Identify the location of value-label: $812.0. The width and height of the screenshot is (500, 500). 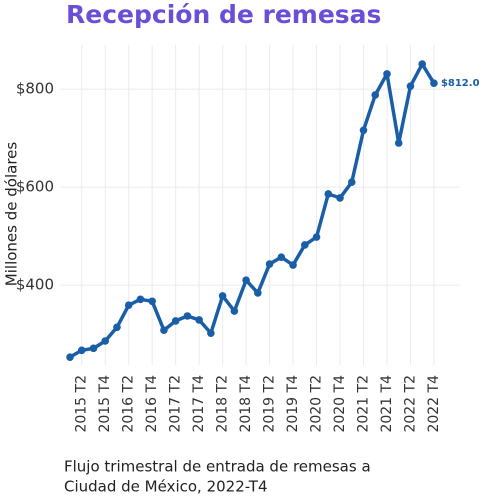
(460, 83).